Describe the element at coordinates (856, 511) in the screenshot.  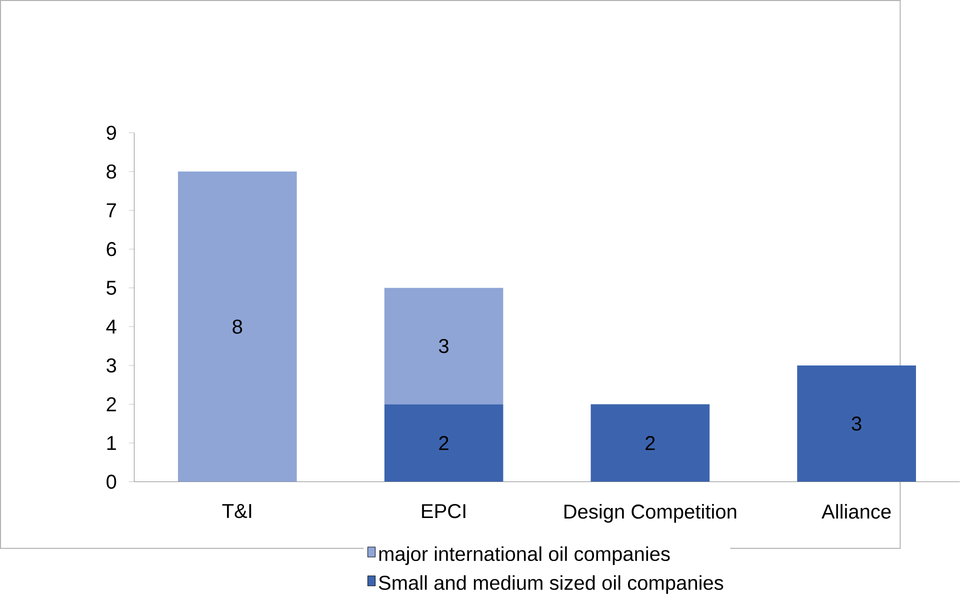
I see `x-tick-label: Alliance` at that location.